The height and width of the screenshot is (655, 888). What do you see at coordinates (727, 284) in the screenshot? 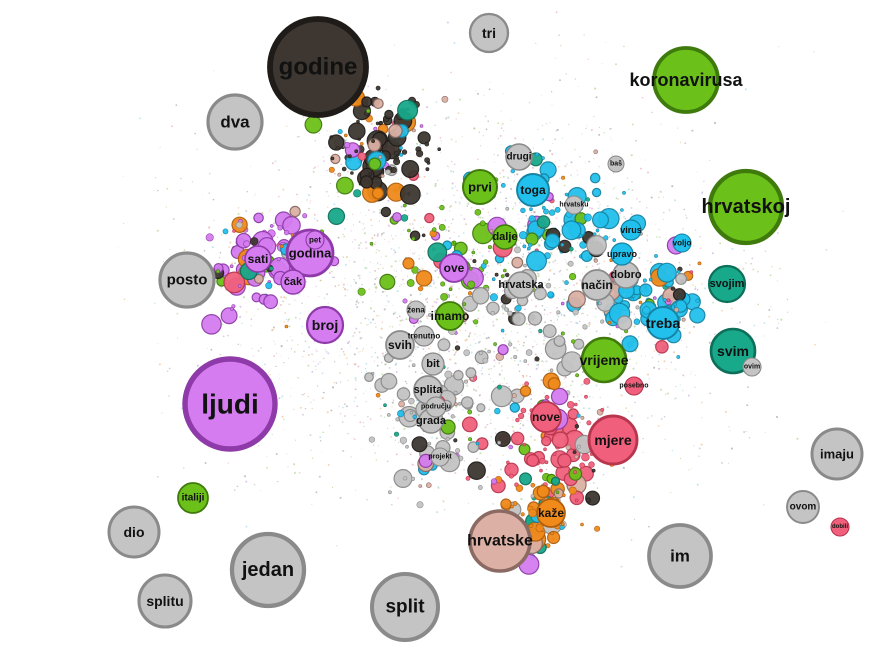
I see `node-label: svojim` at bounding box center [727, 284].